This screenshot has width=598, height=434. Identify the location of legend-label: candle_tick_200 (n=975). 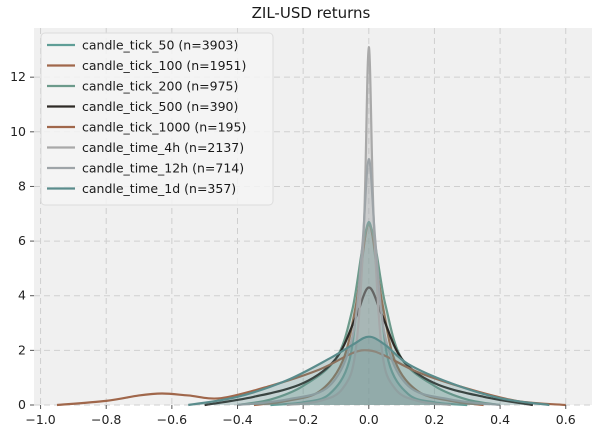
(160, 86).